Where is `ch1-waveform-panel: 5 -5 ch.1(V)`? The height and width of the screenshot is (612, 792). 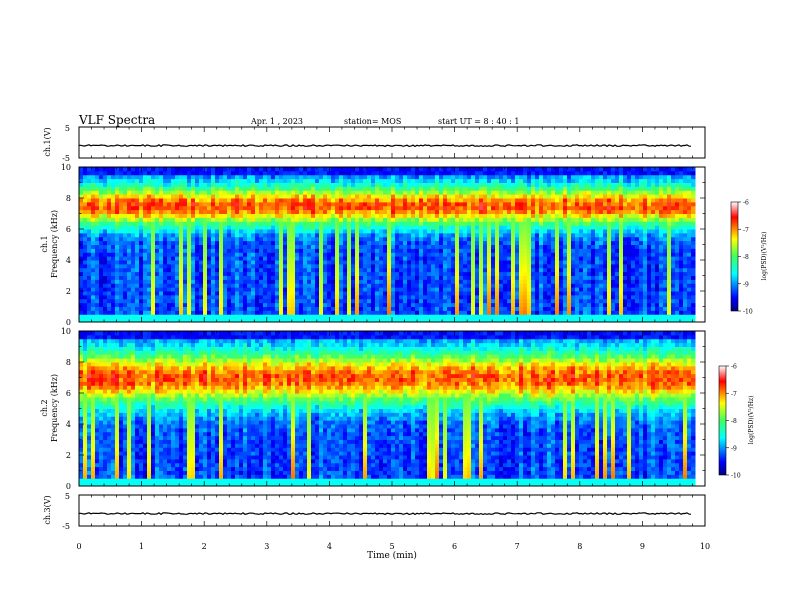
ch1-waveform-panel: 5 -5 ch.1(V) is located at coordinates (374, 143).